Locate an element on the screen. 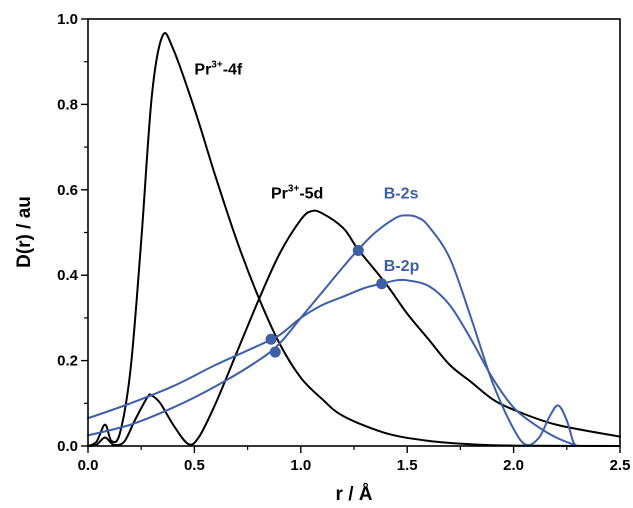 Image resolution: width=633 pixels, height=508 pixels. series-label-b-2p: B-2p is located at coordinates (402, 266).